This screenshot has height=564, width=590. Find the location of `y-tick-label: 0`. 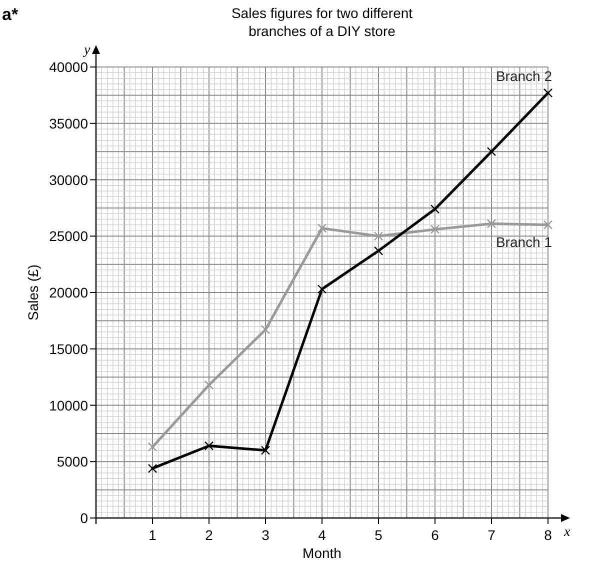

y-tick-label: 0 is located at coordinates (84, 518).